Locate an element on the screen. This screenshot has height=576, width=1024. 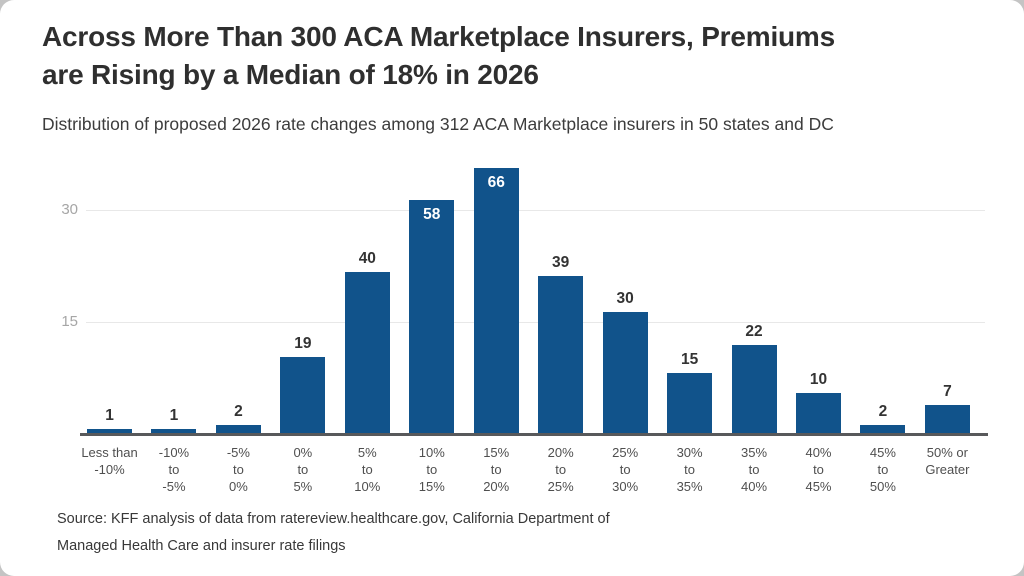
x-tick-label: 35% to 40% is located at coordinates (754, 469).